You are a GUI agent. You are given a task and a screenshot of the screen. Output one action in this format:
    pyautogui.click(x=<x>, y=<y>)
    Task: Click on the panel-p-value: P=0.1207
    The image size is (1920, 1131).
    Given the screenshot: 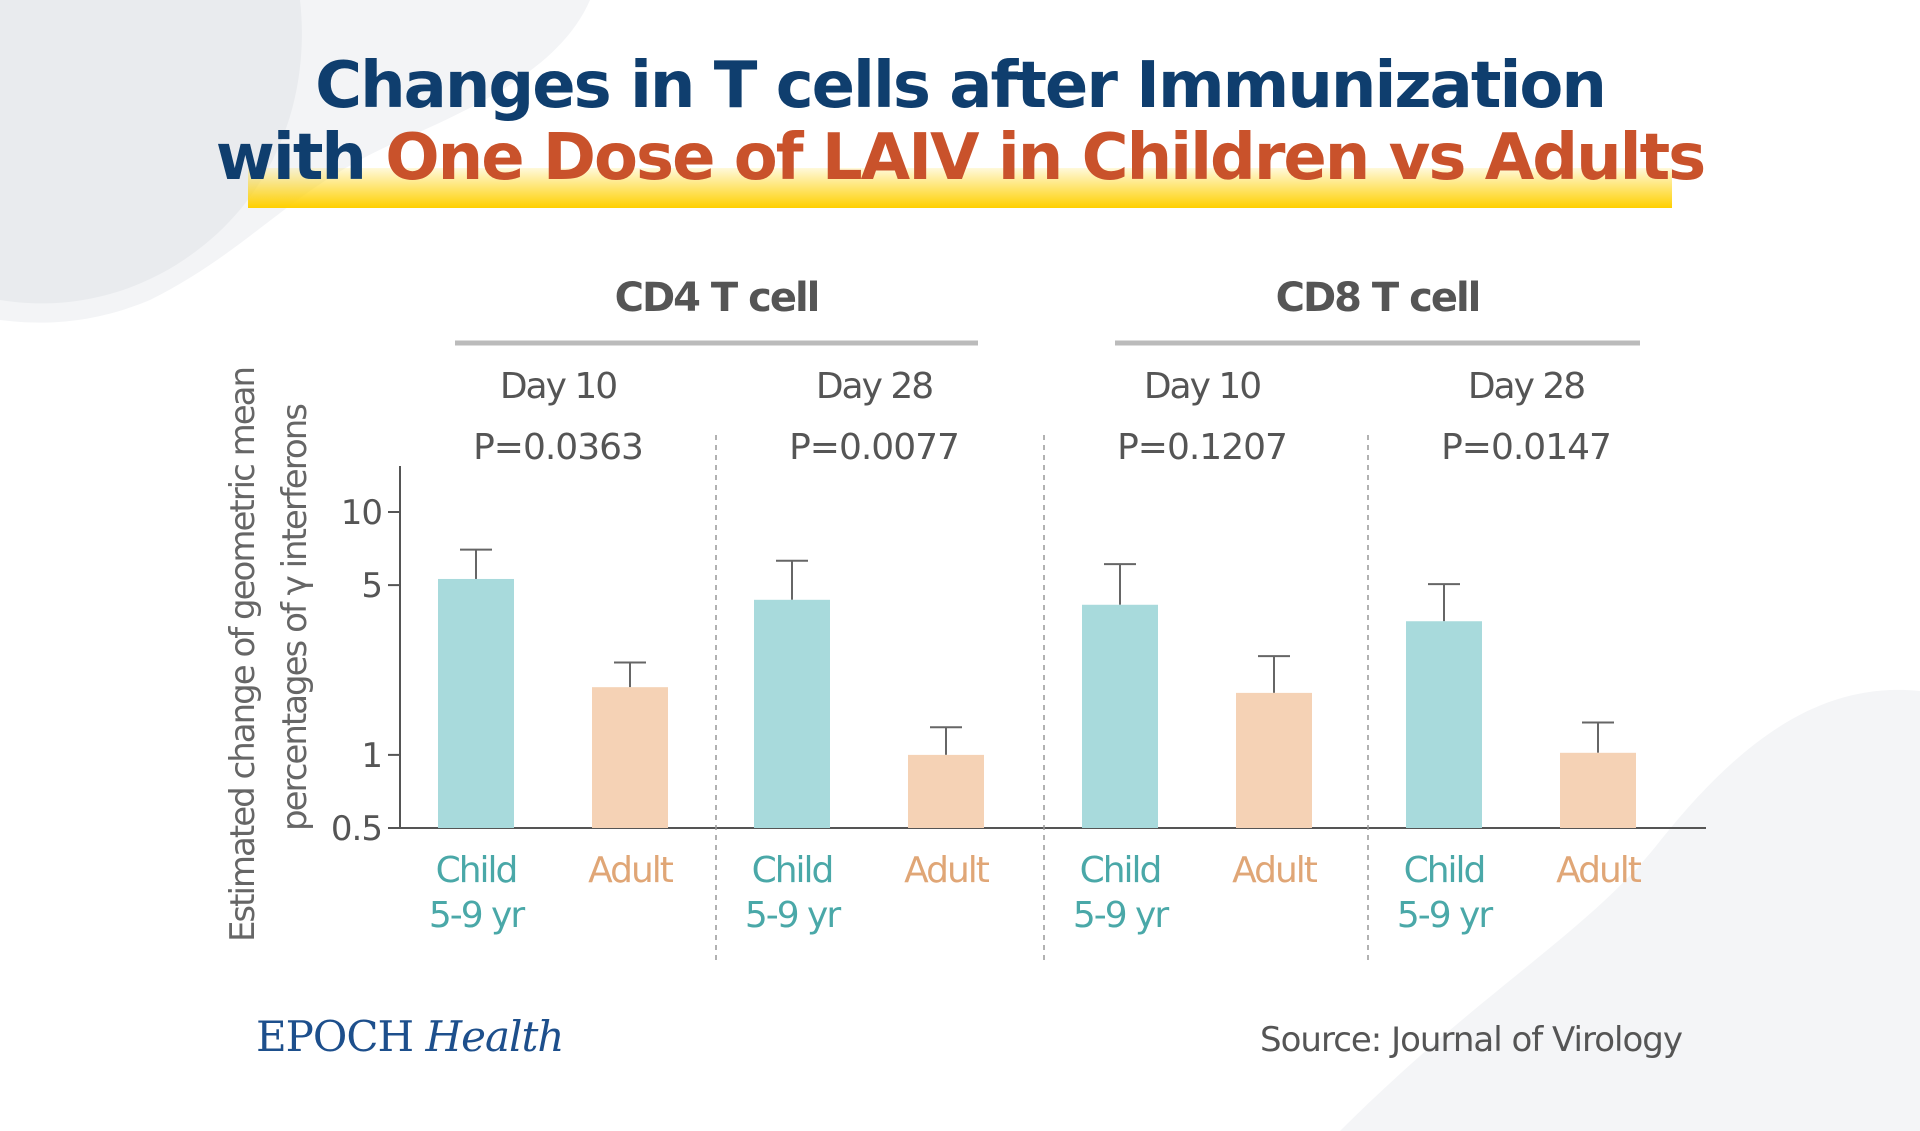 What is the action you would take?
    pyautogui.click(x=1202, y=447)
    